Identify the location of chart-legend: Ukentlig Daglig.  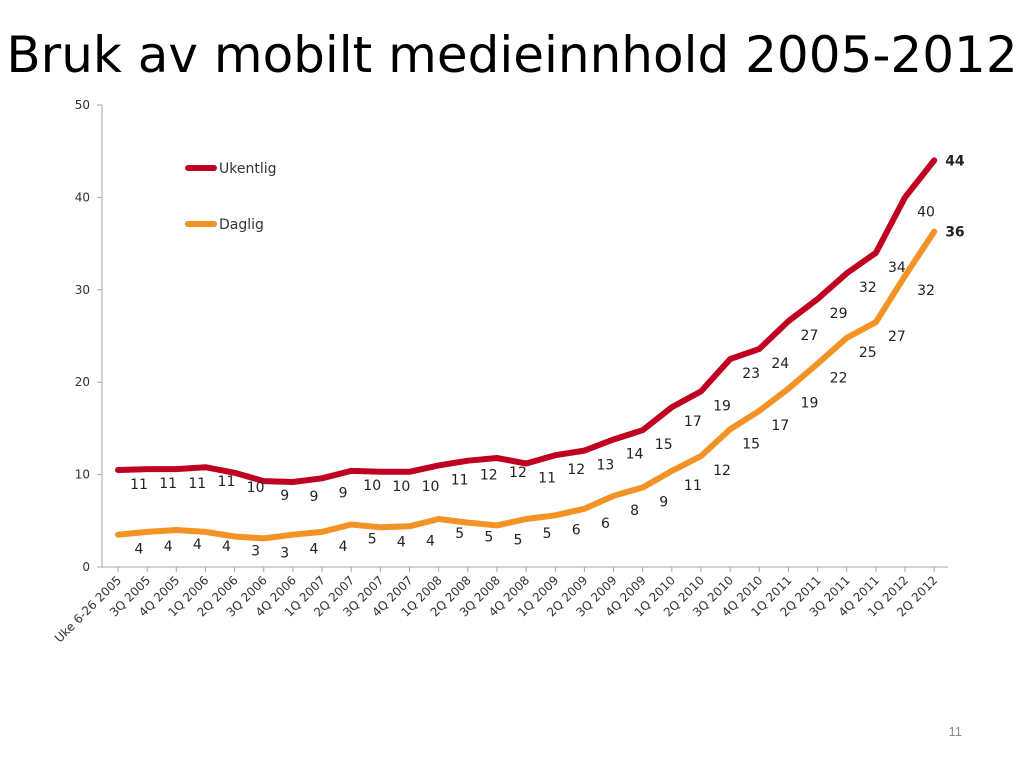
(231, 197).